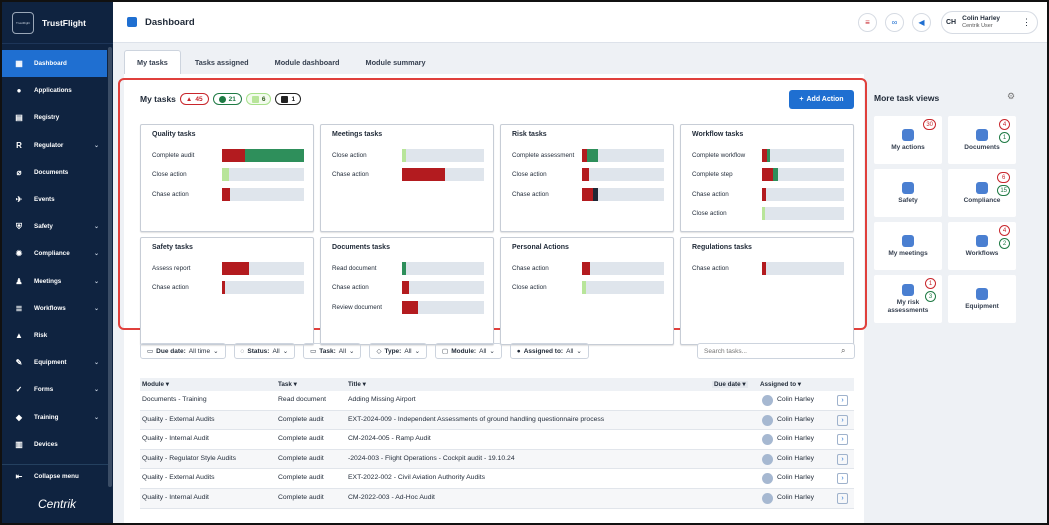 The image size is (1049, 525). What do you see at coordinates (982, 140) in the screenshot?
I see `task-view-documents: Documents 4 1` at bounding box center [982, 140].